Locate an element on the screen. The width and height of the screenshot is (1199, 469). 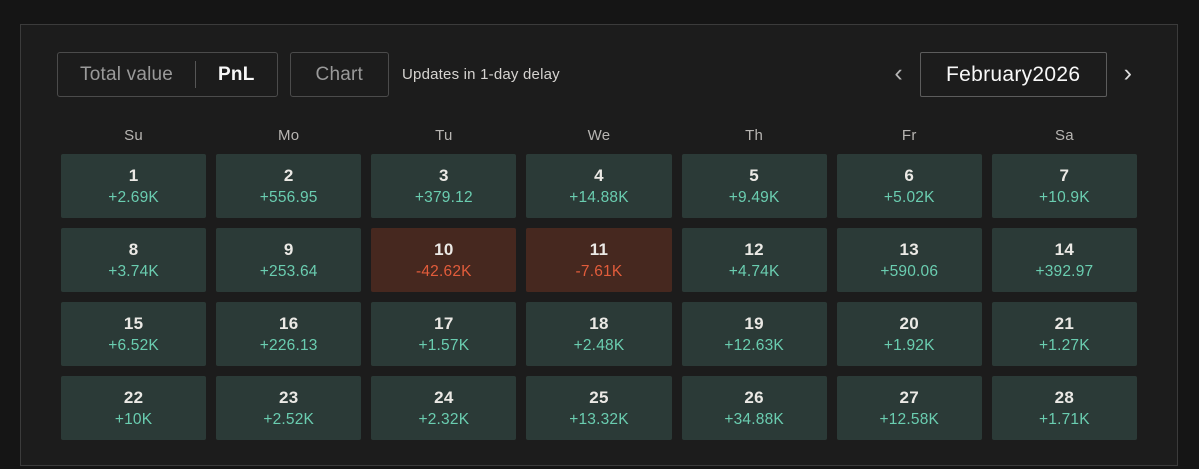
calendar-day-cell: 25 +13.32K is located at coordinates (599, 408).